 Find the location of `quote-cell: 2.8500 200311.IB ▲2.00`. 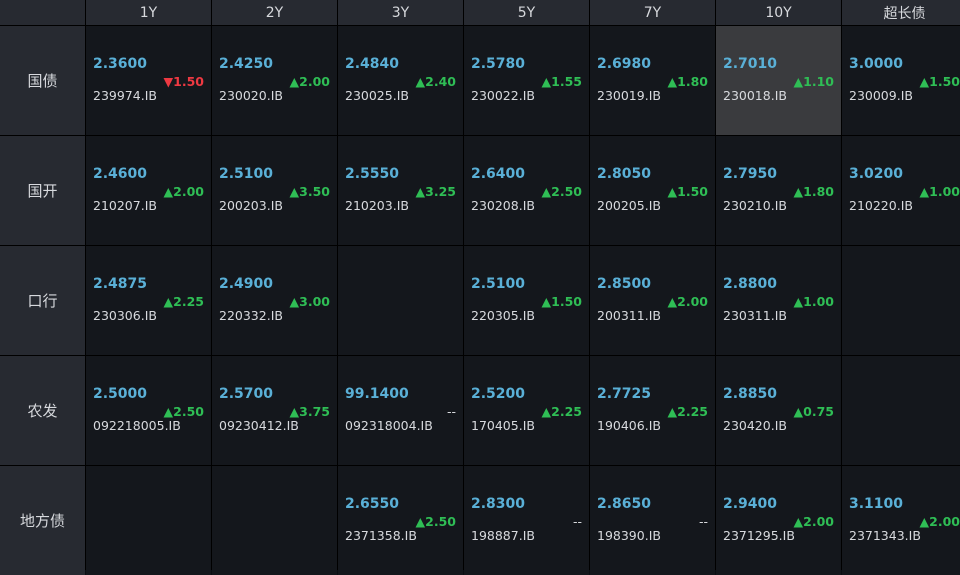

quote-cell: 2.8500 200311.IB ▲2.00 is located at coordinates (652, 300).